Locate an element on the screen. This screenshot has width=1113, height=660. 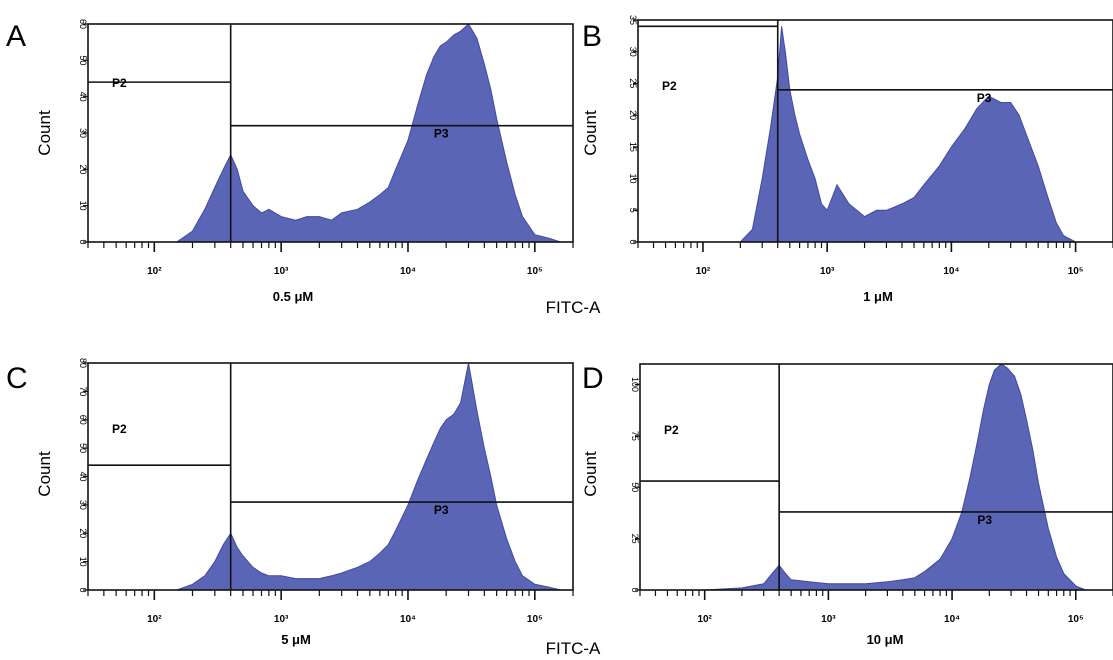
condition-label: 1 μM is located at coordinates (878, 296).